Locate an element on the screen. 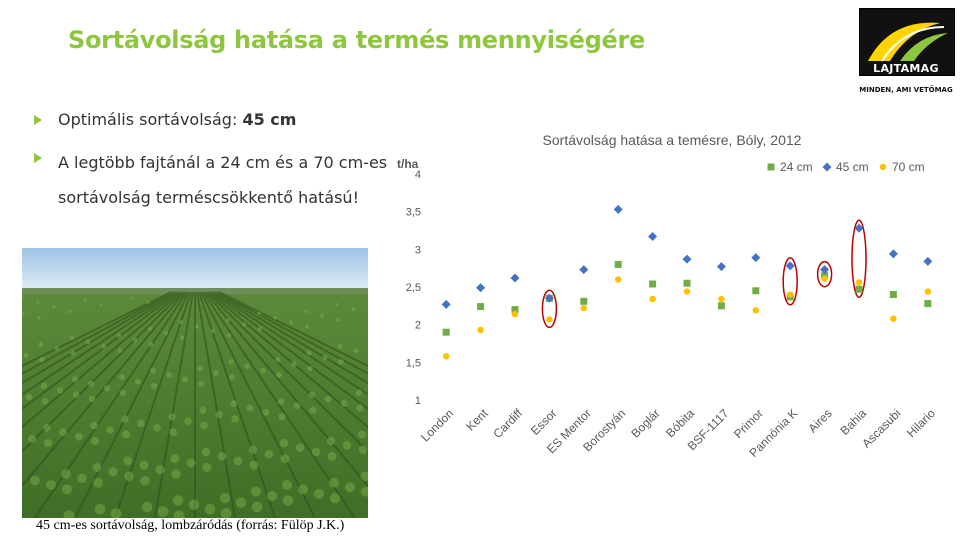 The image size is (960, 540). legend-label-70-cm: 70 cm is located at coordinates (908, 167).